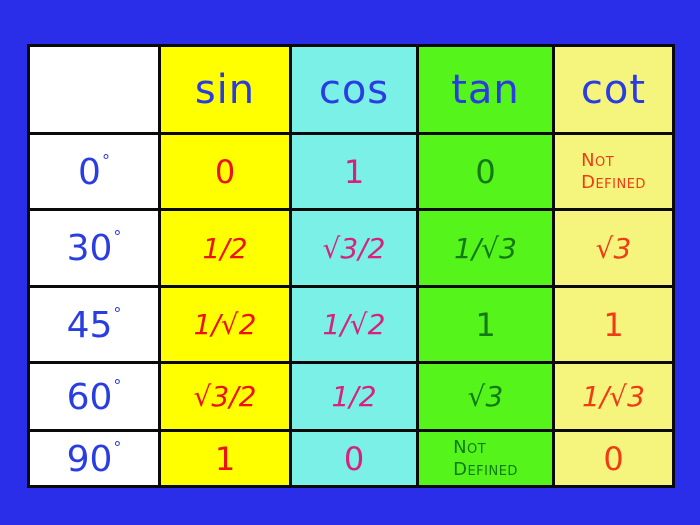  I want to click on cot-cell: 1, so click(613, 324).